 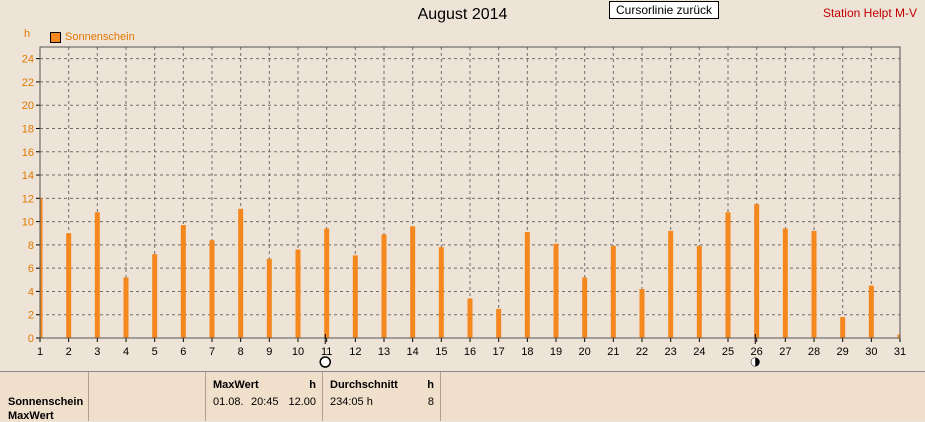 What do you see at coordinates (699, 352) in the screenshot?
I see `x-tick-label: 24` at bounding box center [699, 352].